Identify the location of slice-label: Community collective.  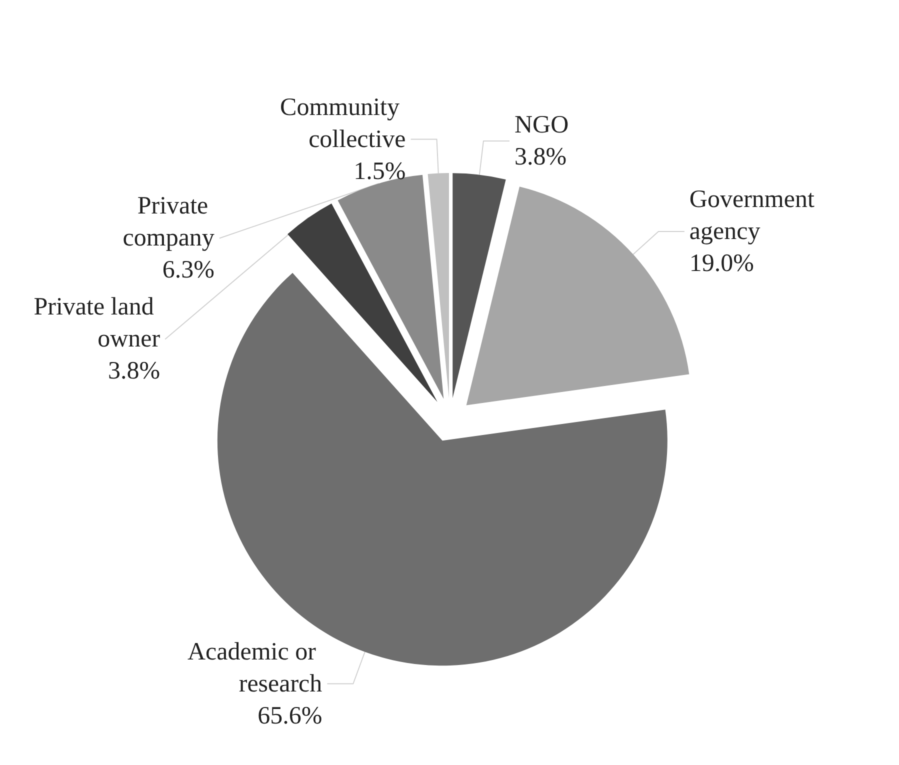
(343, 123).